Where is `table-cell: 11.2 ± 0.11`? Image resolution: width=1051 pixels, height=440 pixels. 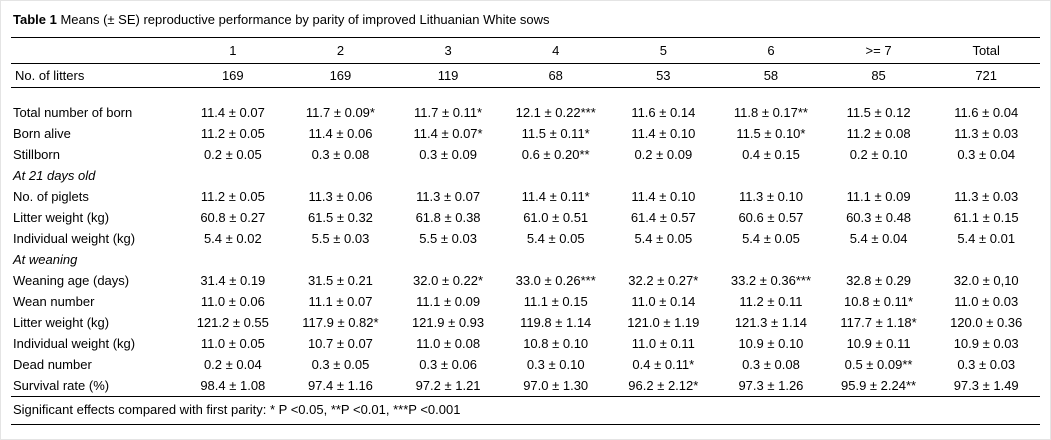
table-cell: 11.2 ± 0.11 is located at coordinates (771, 301).